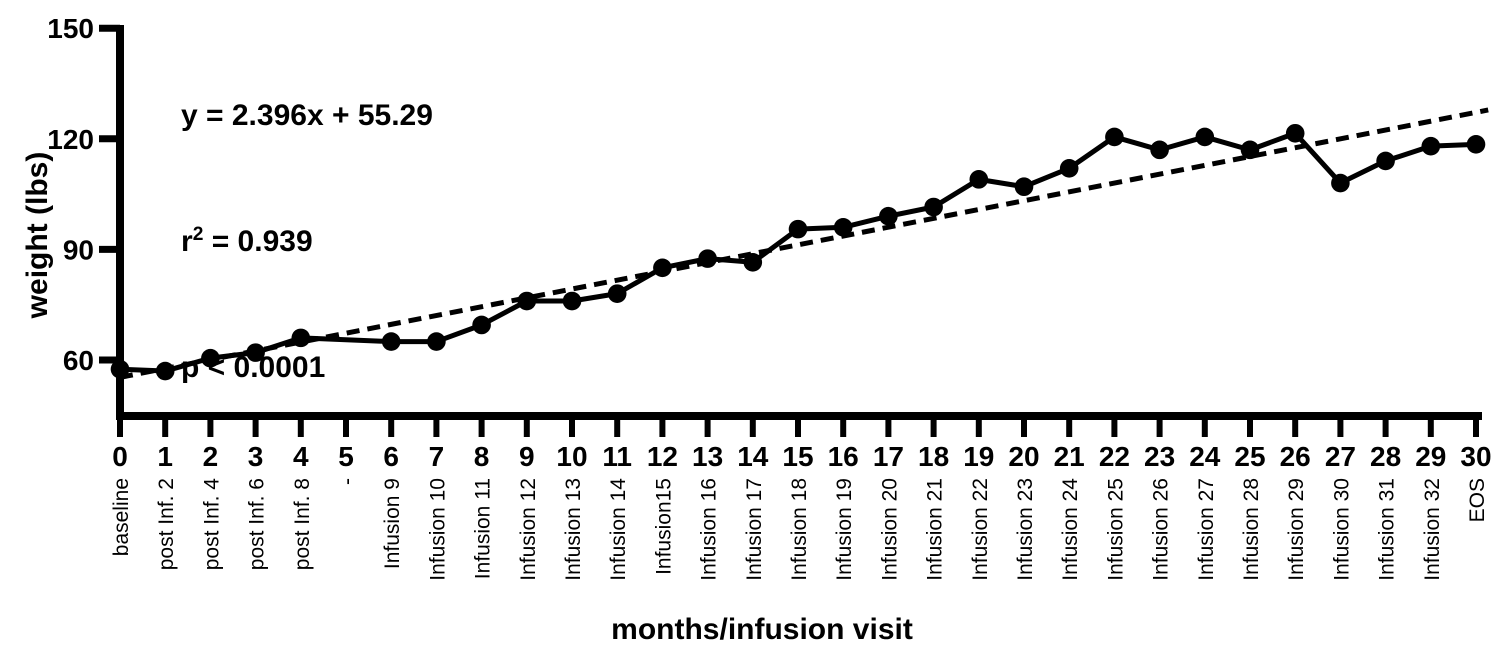 The width and height of the screenshot is (1500, 661). I want to click on x-tick-number: 19, so click(978, 456).